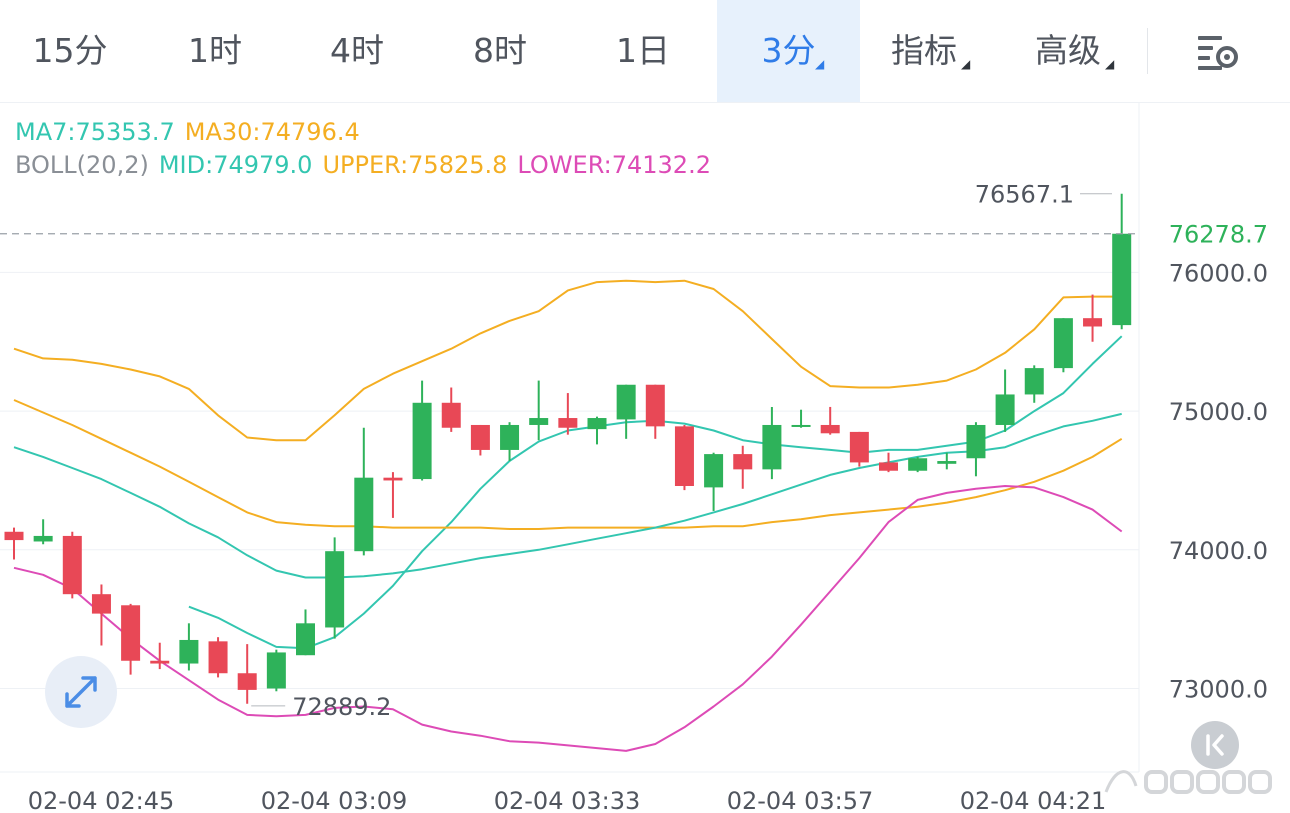  I want to click on chart-settings-icon, so click(1216, 52).